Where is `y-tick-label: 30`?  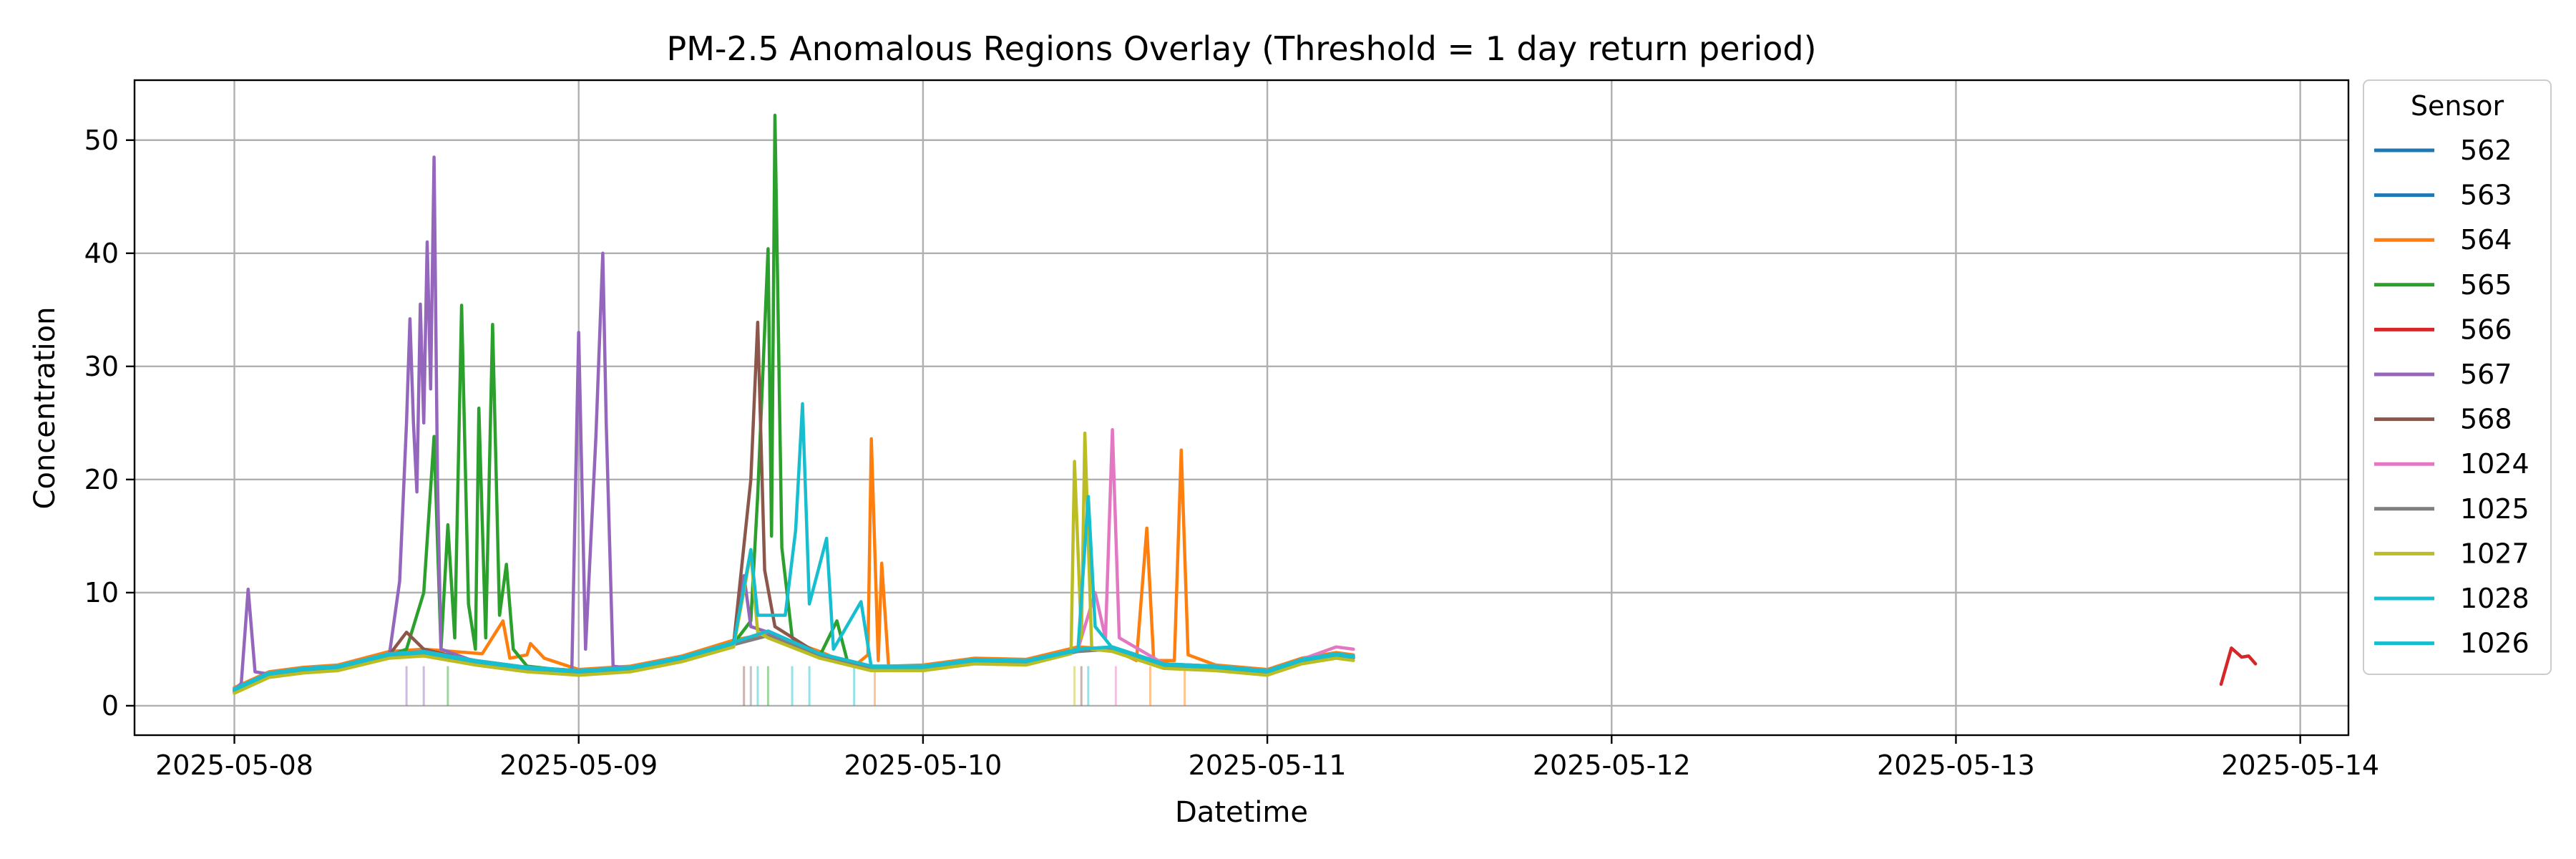
y-tick-label: 30 is located at coordinates (101, 366).